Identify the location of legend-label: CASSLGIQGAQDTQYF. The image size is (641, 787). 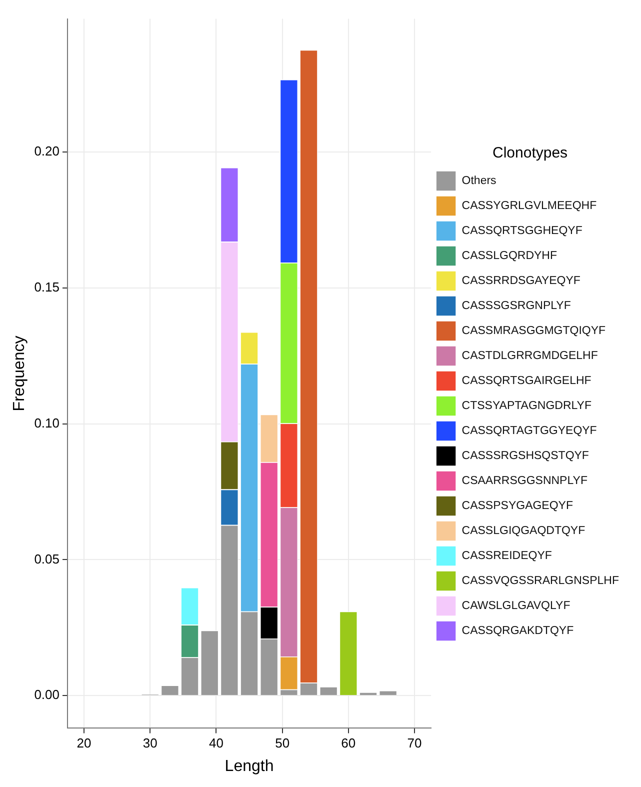
(524, 531).